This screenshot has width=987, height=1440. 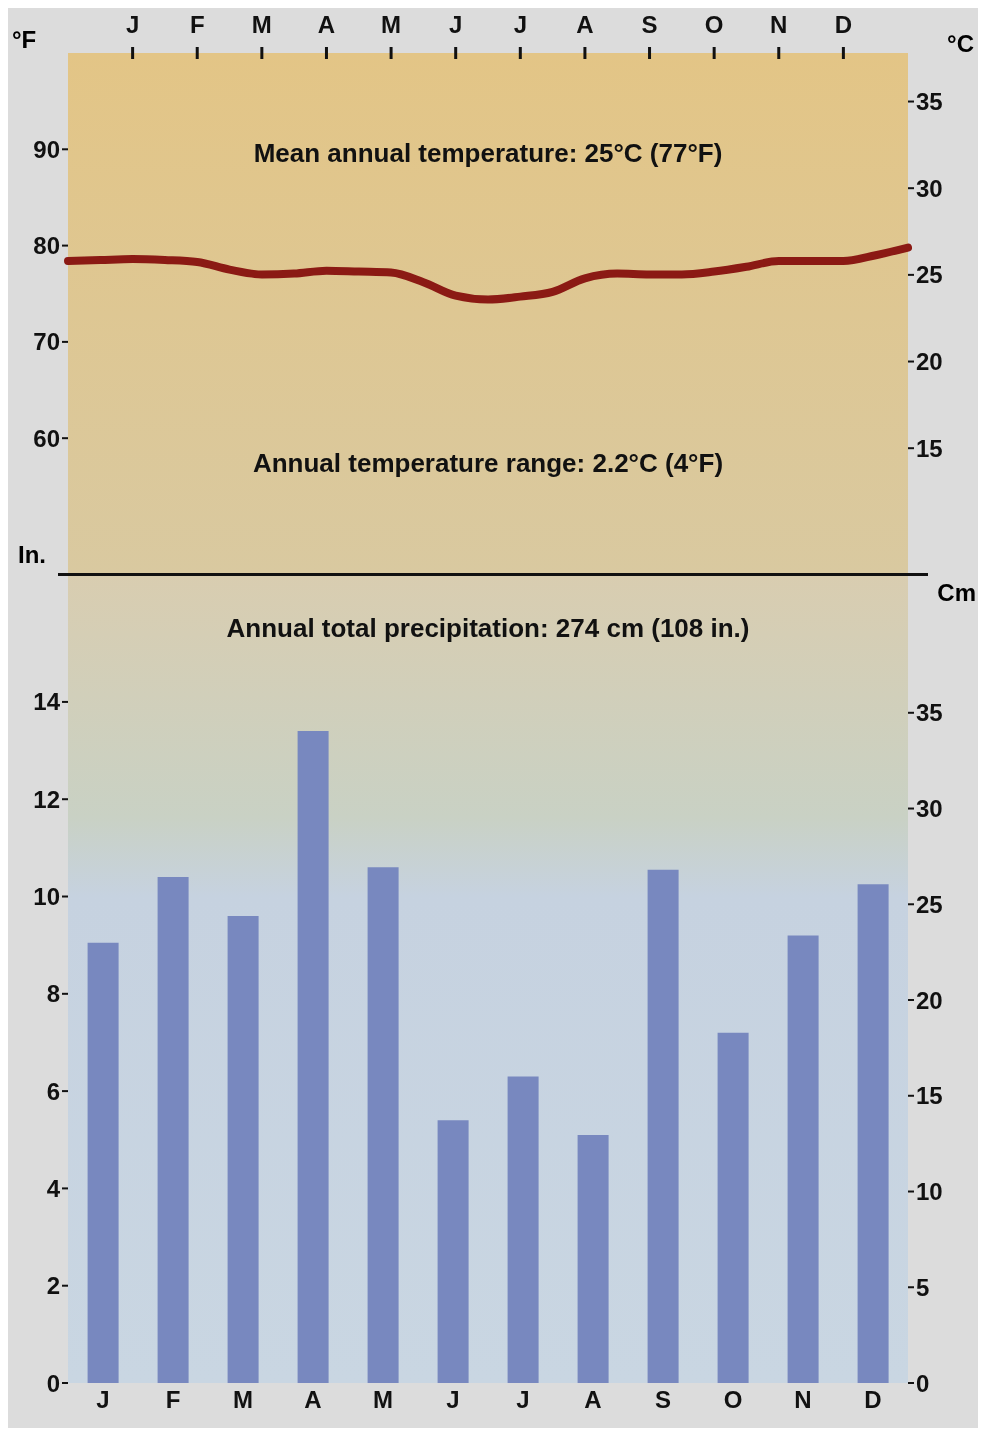 What do you see at coordinates (53, 1383) in the screenshot?
I see `y-tick-label: 0` at bounding box center [53, 1383].